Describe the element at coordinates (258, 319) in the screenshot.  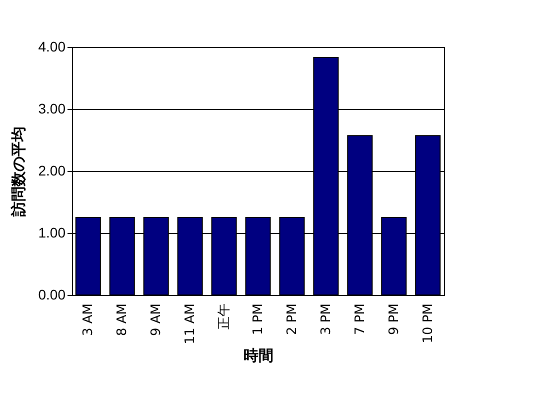
I see `x-tick-label: 1 PM` at that location.